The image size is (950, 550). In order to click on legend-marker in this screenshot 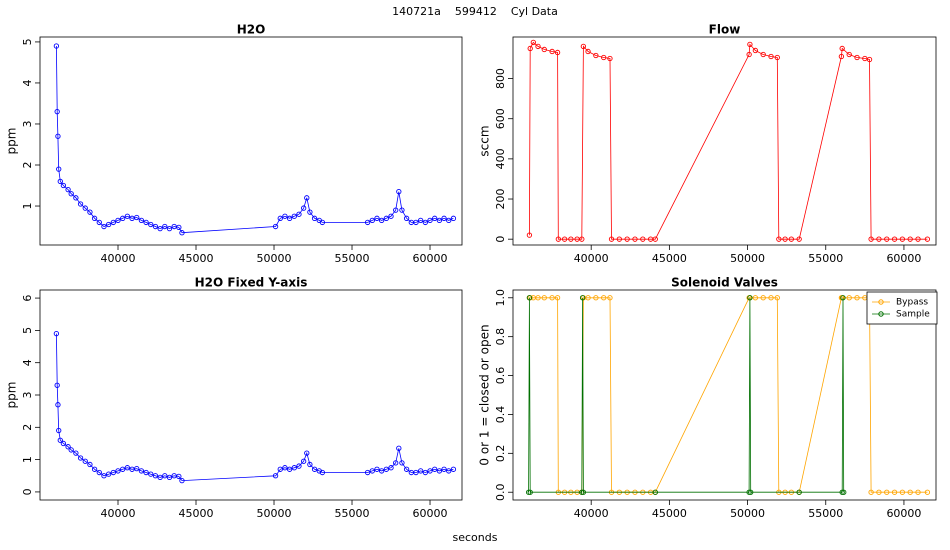, I will do `click(881, 302)`.